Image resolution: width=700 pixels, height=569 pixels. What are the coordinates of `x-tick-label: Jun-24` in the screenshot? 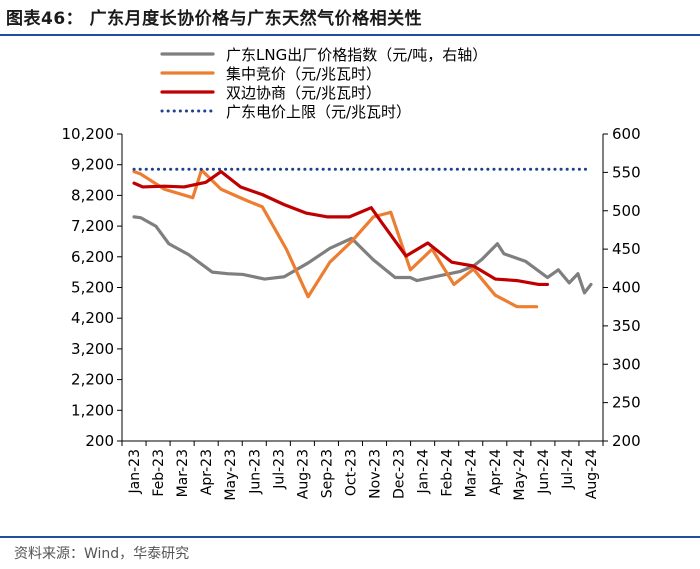 It's located at (544, 472).